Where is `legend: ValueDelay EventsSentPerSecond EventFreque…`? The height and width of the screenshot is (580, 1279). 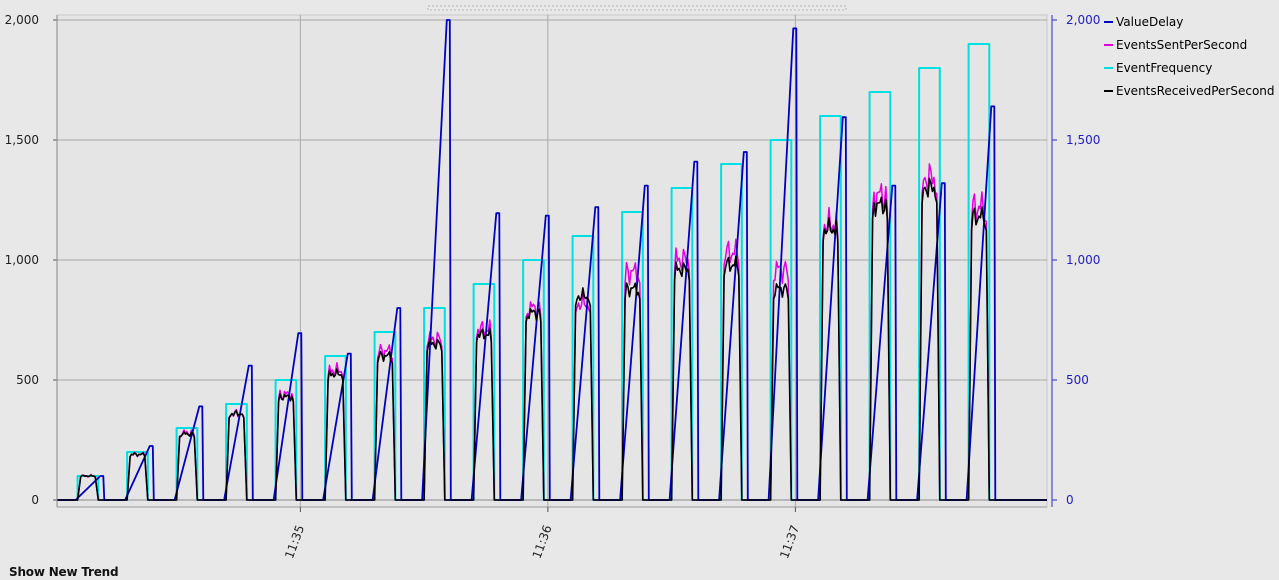 legend: ValueDelay EventsSentPerSecond EventFreque… is located at coordinates (1189, 56).